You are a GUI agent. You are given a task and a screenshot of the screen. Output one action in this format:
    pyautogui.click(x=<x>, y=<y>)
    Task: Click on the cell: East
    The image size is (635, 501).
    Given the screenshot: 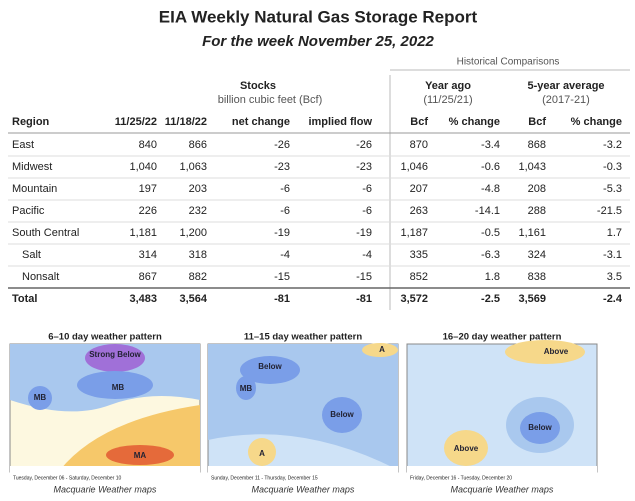 What is the action you would take?
    pyautogui.click(x=23, y=145)
    